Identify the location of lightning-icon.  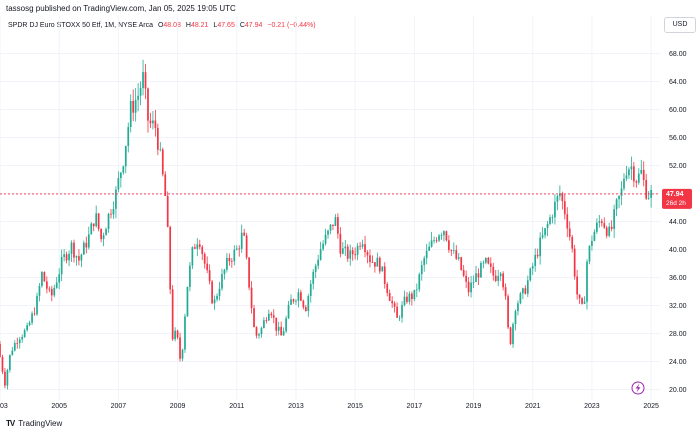
(638, 388).